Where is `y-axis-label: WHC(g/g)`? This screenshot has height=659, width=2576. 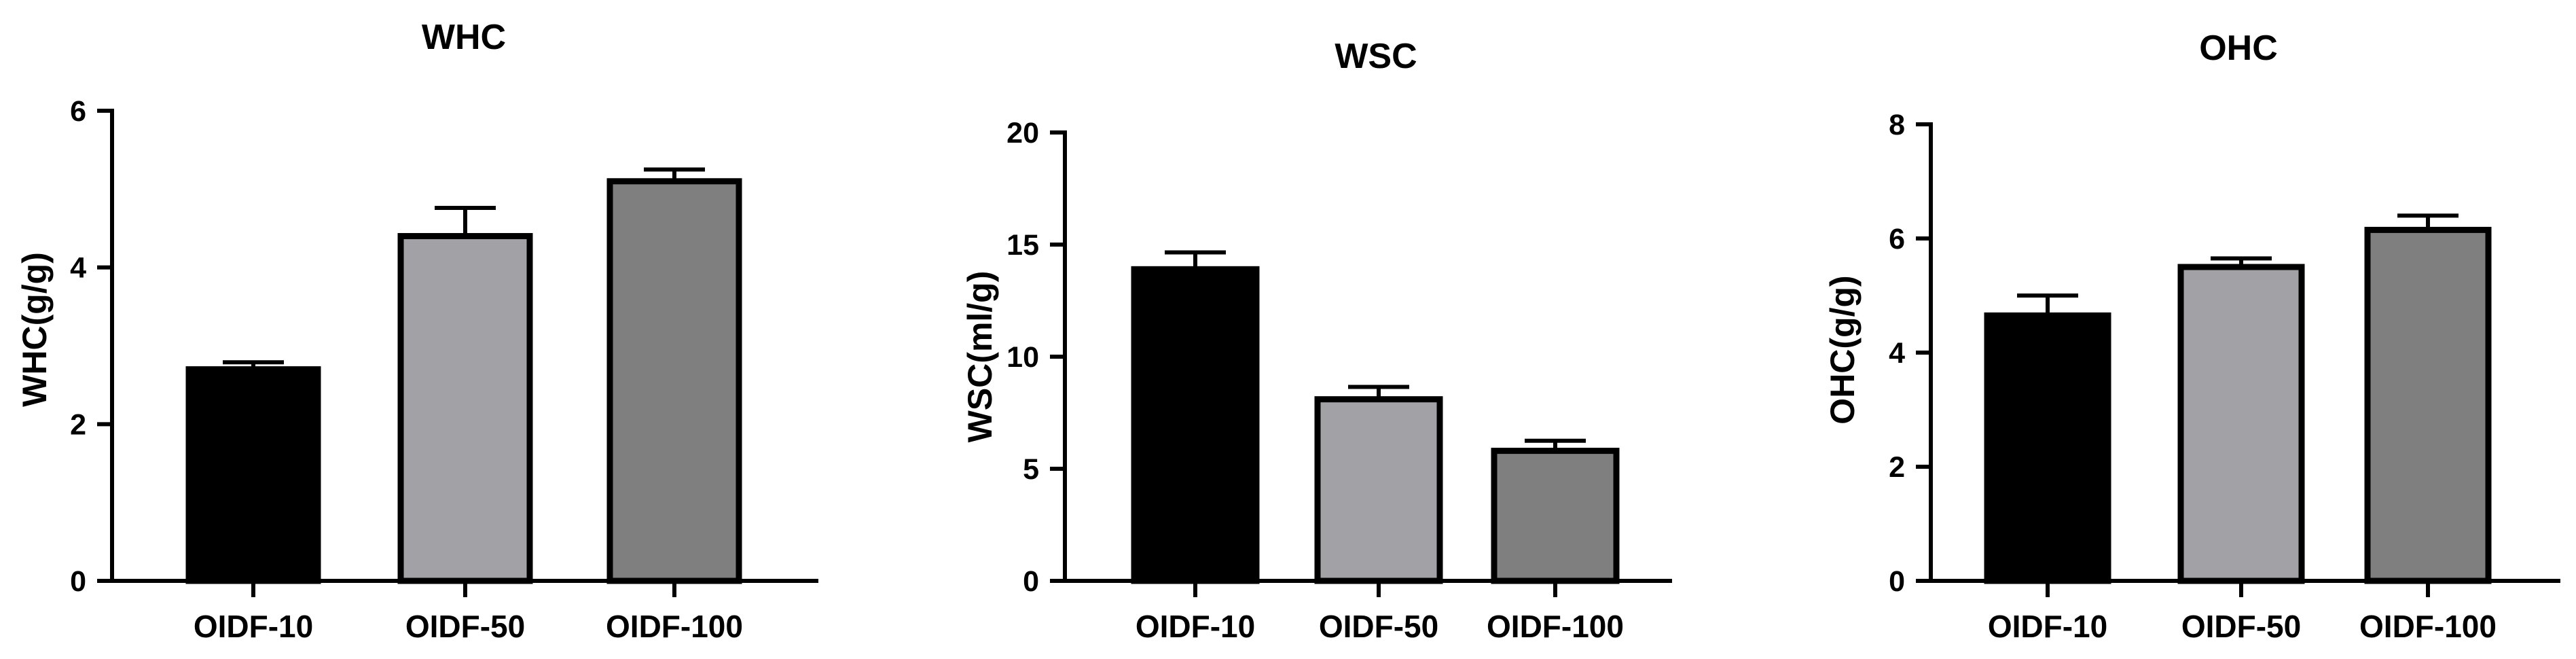 y-axis-label: WHC(g/g) is located at coordinates (35, 329).